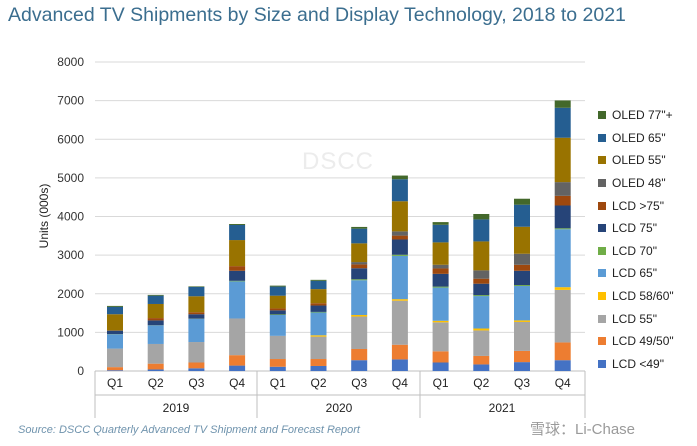  I want to click on y-tick-label: 5000, so click(70, 178).